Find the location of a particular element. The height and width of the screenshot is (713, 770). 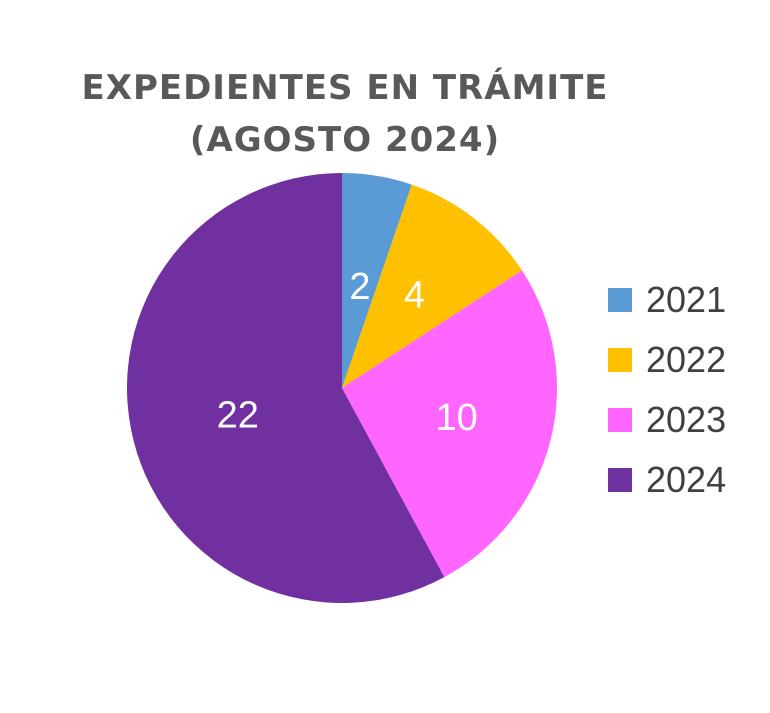

legend-item-2021: 2021 is located at coordinates (667, 300).